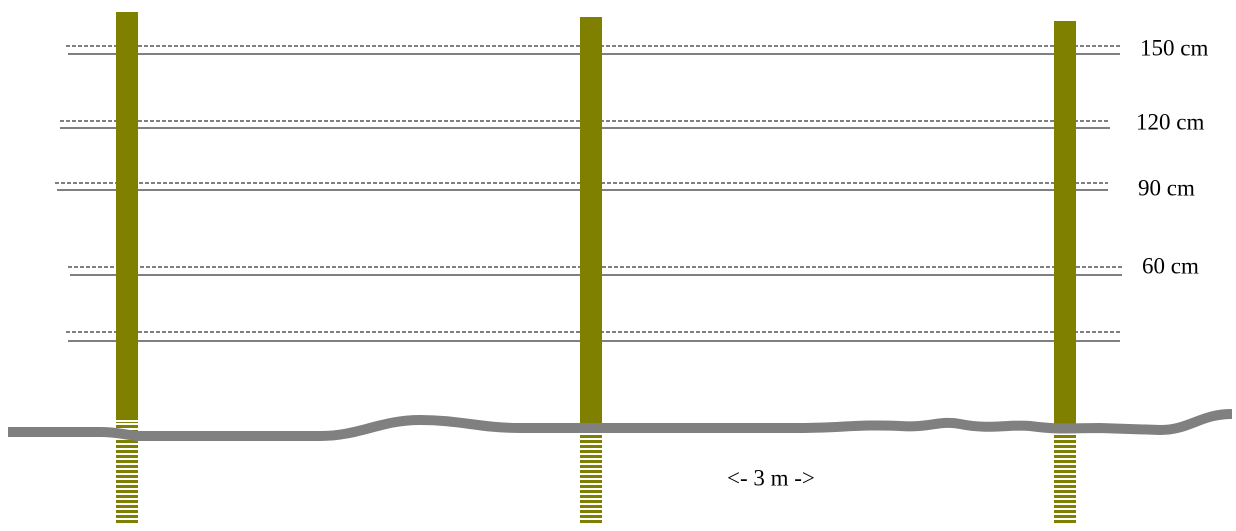 The width and height of the screenshot is (1236, 531). Describe the element at coordinates (1174, 47) in the screenshot. I see `wire-label: 150 cm` at that location.